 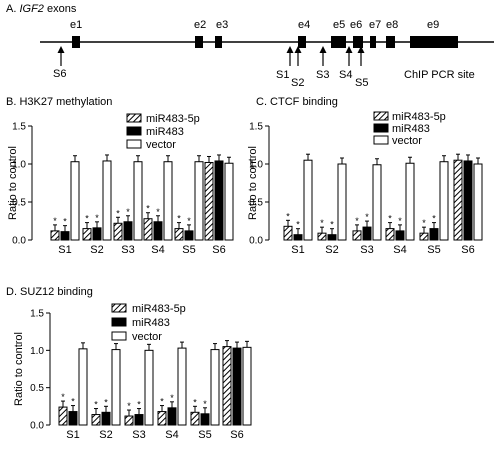 I want to click on y-tick-label: 0.0, so click(x=19, y=241).